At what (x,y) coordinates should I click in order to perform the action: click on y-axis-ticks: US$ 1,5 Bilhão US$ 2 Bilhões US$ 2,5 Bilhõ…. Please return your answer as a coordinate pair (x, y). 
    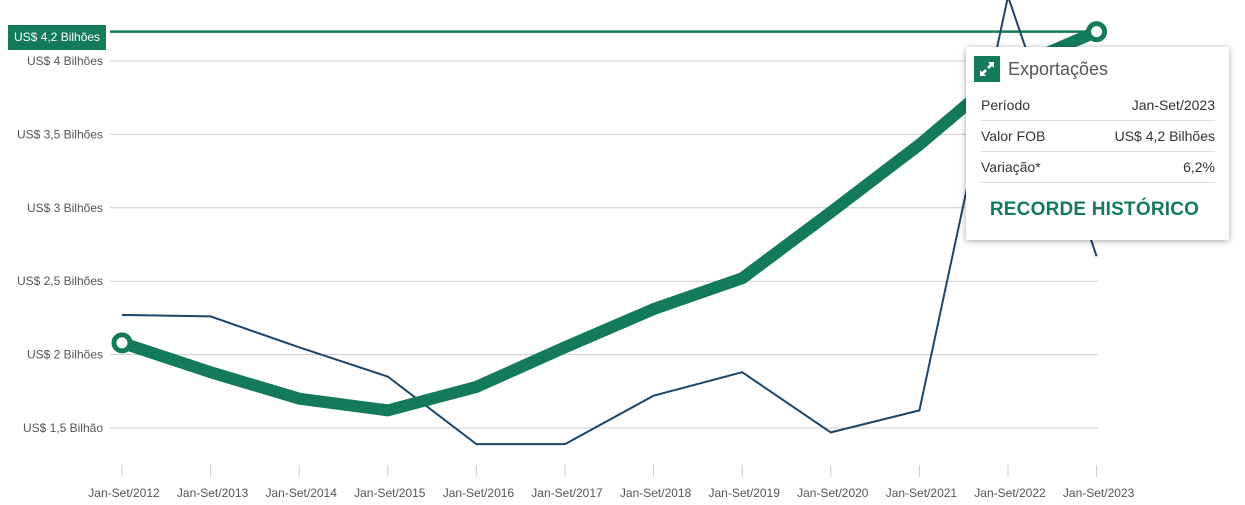
    Looking at the image, I should click on (60, 244).